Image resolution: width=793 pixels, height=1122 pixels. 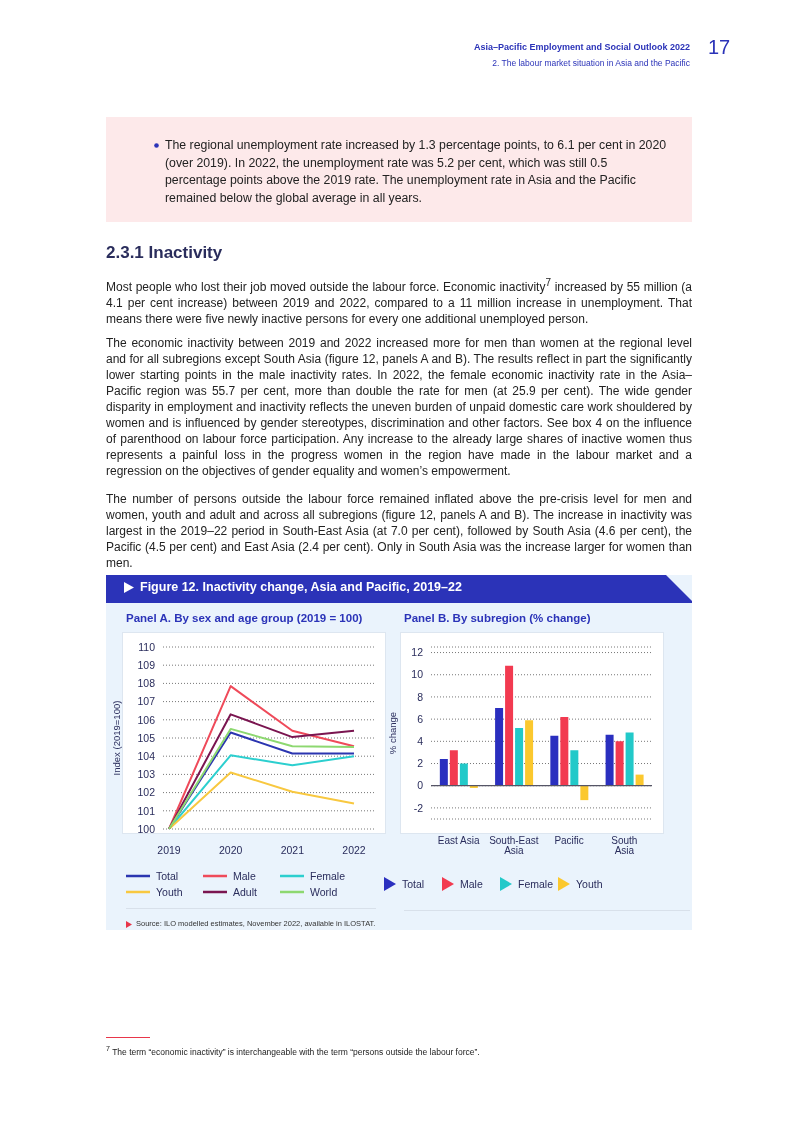 I want to click on y-axis-title: % change, so click(x=393, y=733).